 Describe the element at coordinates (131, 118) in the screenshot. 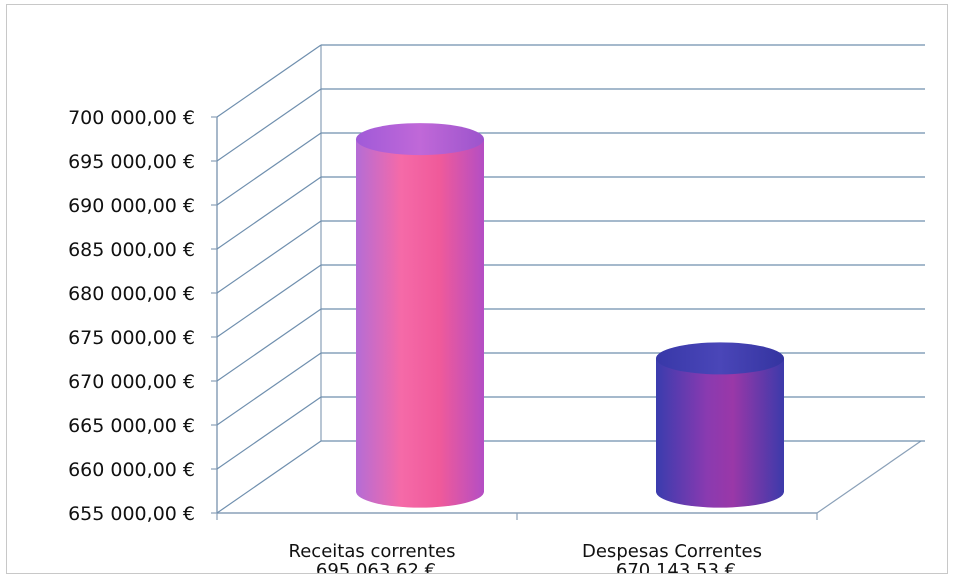

I see `y-tick-label: 700 000,00 €` at that location.